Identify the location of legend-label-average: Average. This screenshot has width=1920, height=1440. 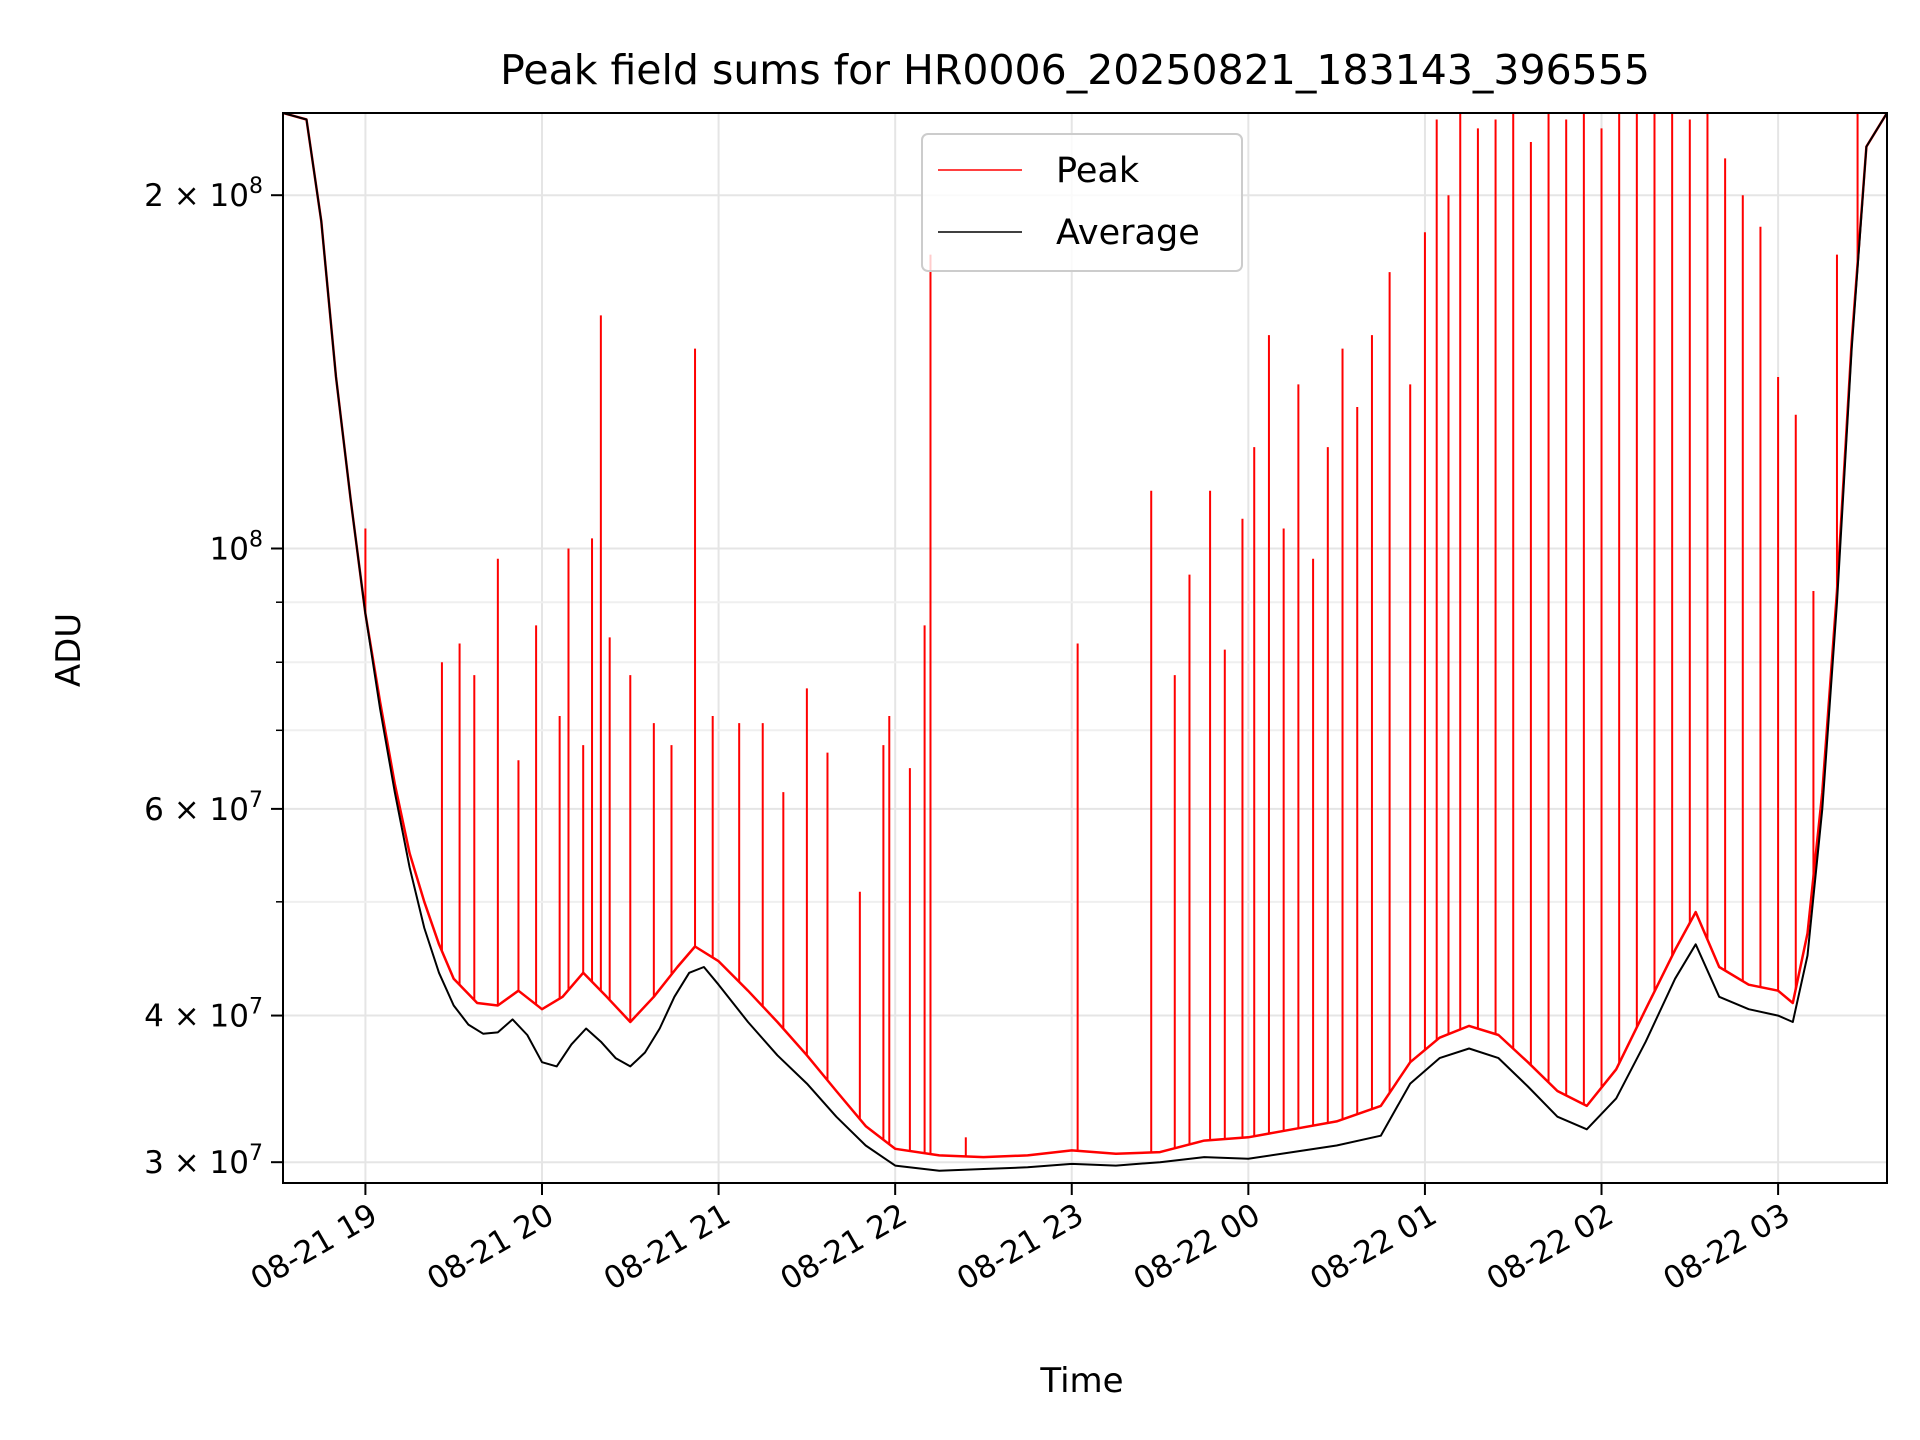
(1128, 233).